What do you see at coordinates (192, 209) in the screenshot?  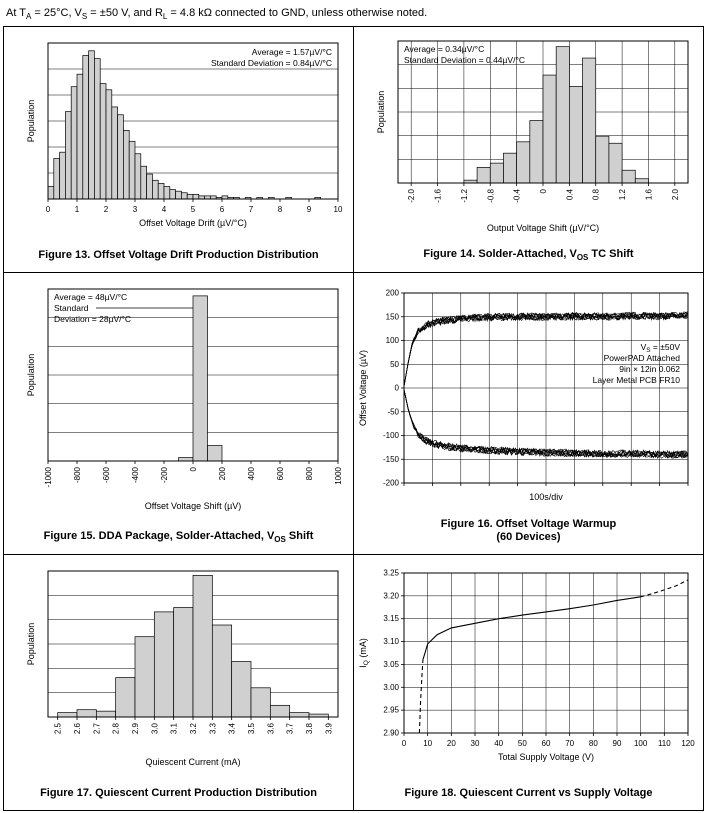 I see `svg-text: 5` at bounding box center [192, 209].